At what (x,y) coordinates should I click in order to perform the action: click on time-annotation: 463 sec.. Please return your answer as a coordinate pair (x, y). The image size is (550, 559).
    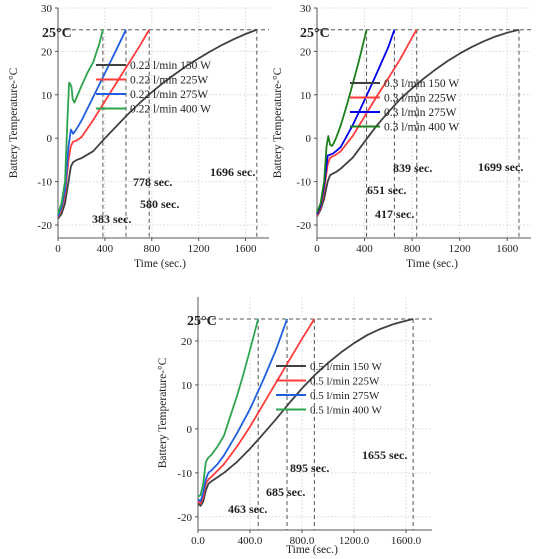
    Looking at the image, I should click on (247, 509).